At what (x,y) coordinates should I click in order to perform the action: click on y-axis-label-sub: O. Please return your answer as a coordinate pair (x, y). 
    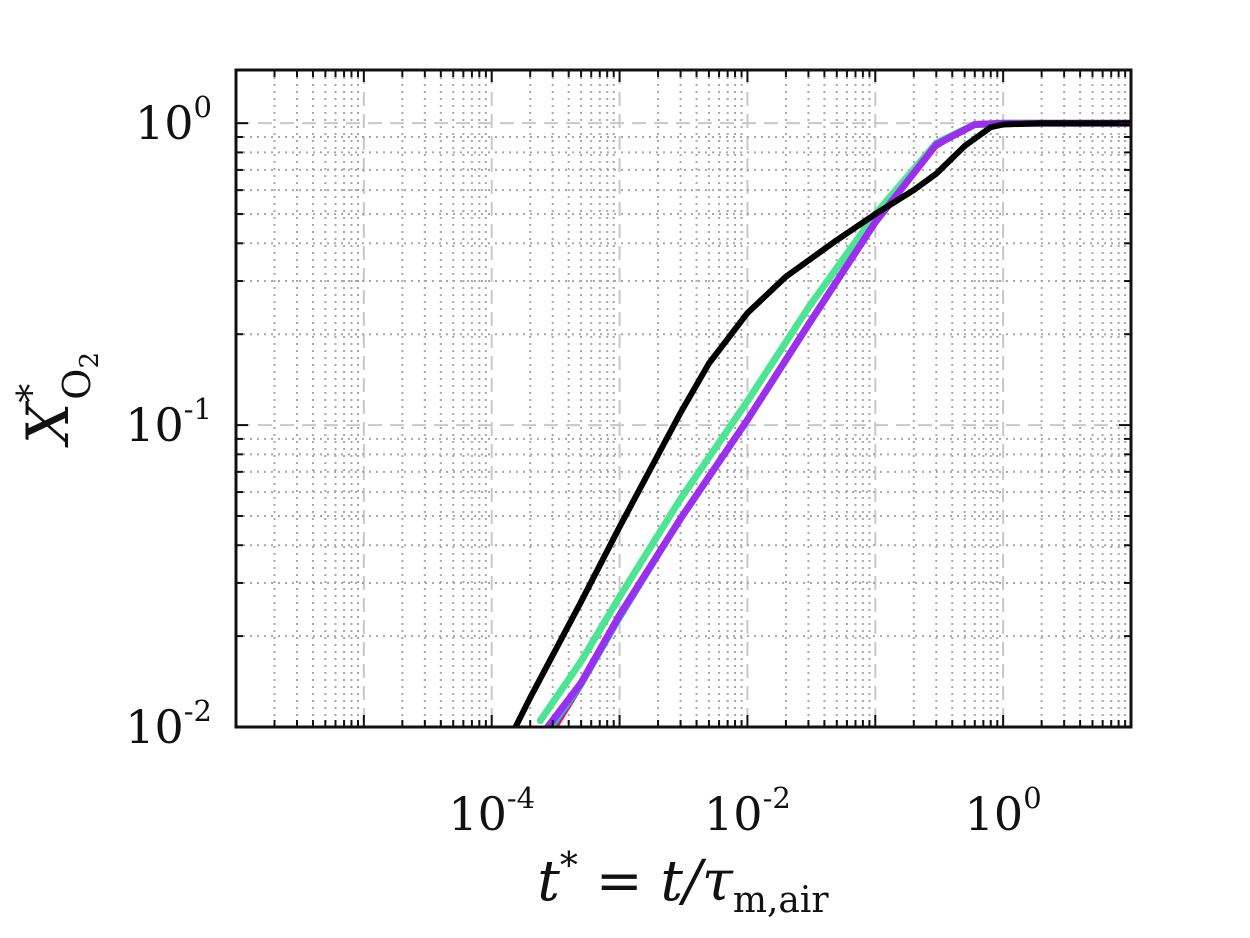
    Looking at the image, I should click on (77, 384).